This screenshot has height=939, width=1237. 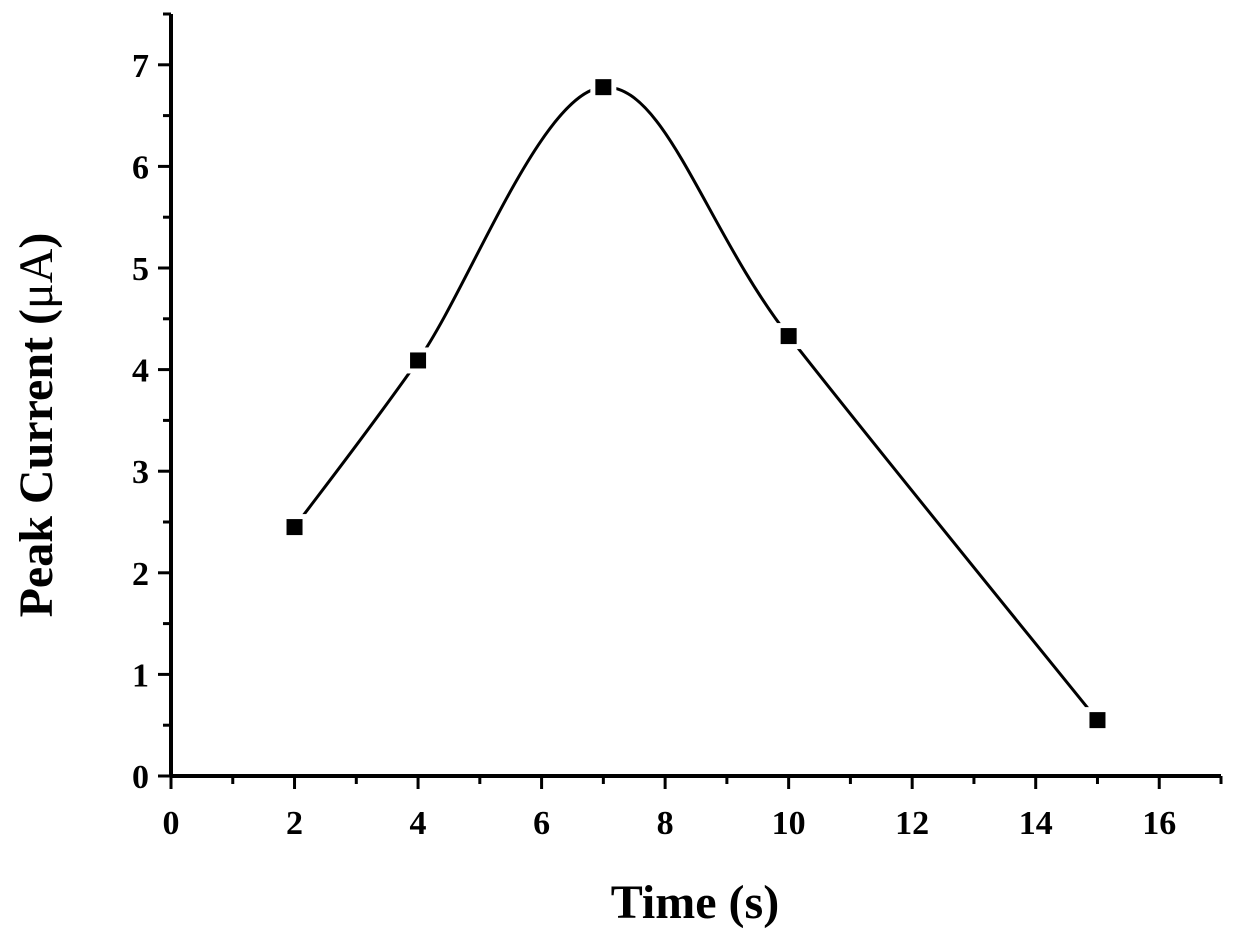 I want to click on x-tick-label: 12, so click(x=912, y=823).